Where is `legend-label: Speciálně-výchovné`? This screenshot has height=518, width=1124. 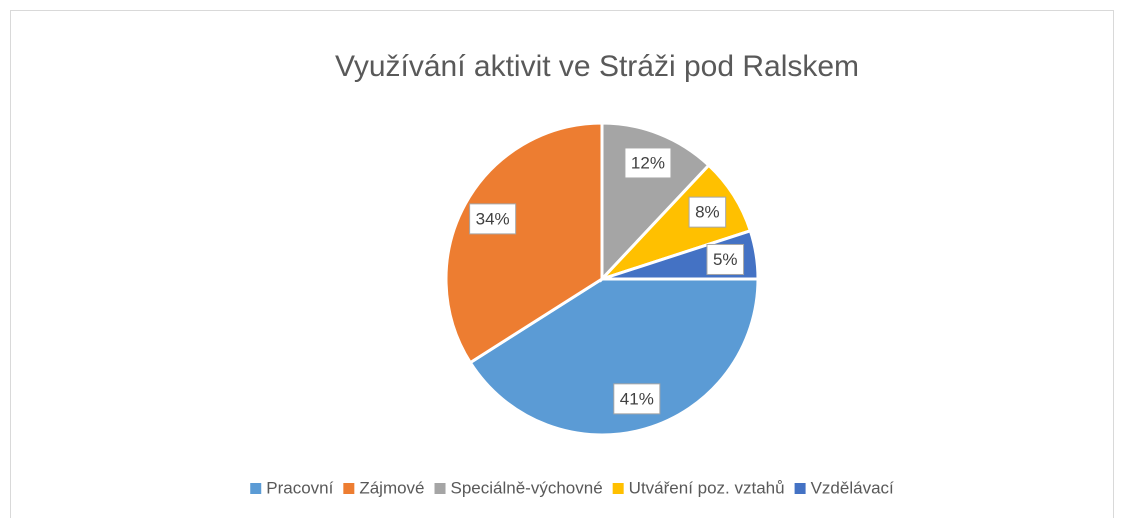 legend-label: Speciálně-výchovné is located at coordinates (527, 487).